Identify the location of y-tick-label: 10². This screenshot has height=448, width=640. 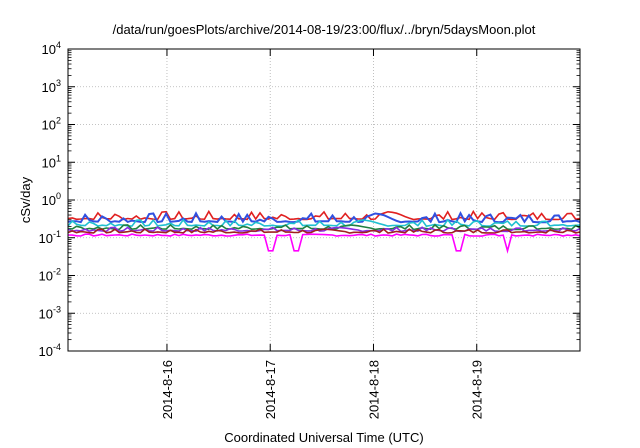
(51, 124).